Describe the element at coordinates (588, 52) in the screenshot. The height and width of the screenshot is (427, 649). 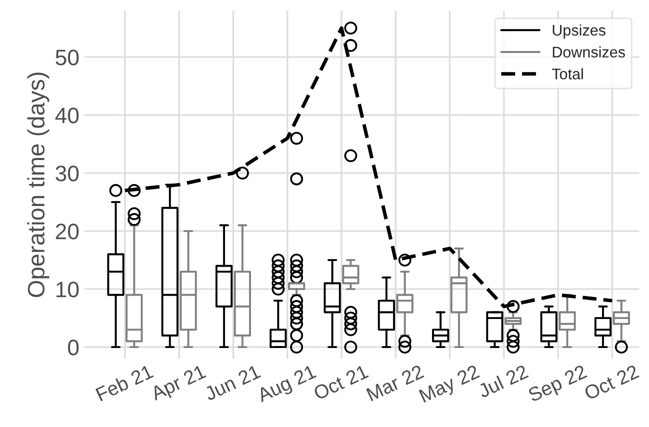
I see `legend-label: Downsizes` at that location.